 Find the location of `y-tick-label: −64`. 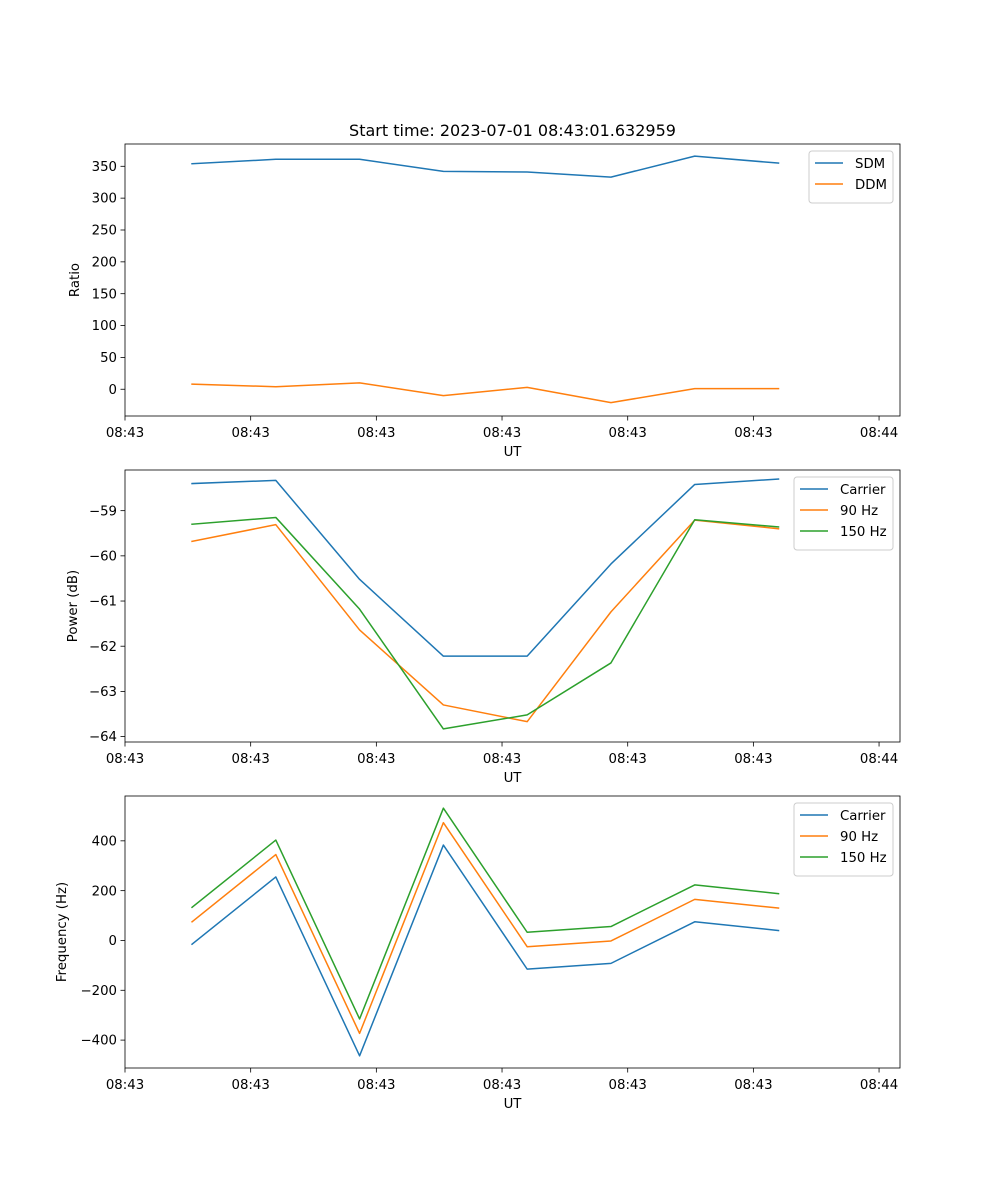

y-tick-label: −64 is located at coordinates (103, 737).